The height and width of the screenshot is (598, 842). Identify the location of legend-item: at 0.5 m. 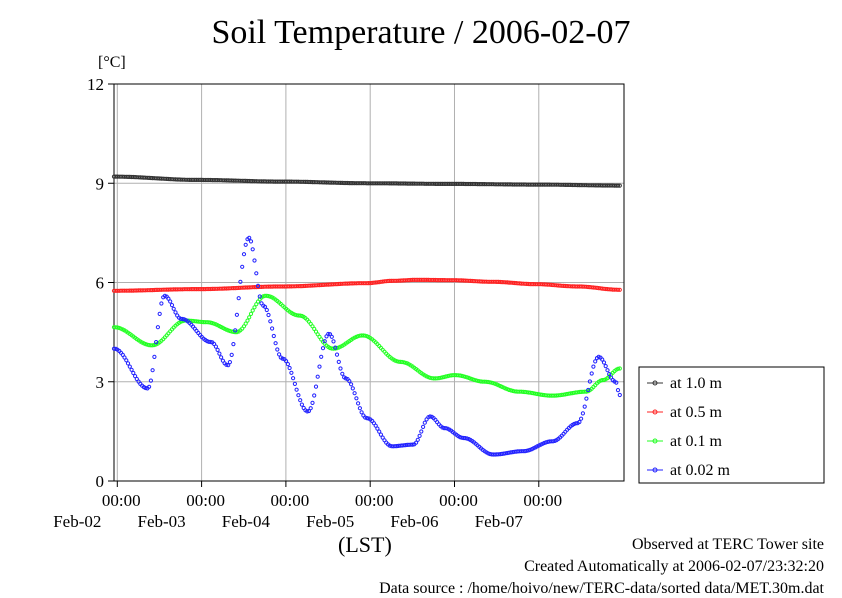
(685, 412).